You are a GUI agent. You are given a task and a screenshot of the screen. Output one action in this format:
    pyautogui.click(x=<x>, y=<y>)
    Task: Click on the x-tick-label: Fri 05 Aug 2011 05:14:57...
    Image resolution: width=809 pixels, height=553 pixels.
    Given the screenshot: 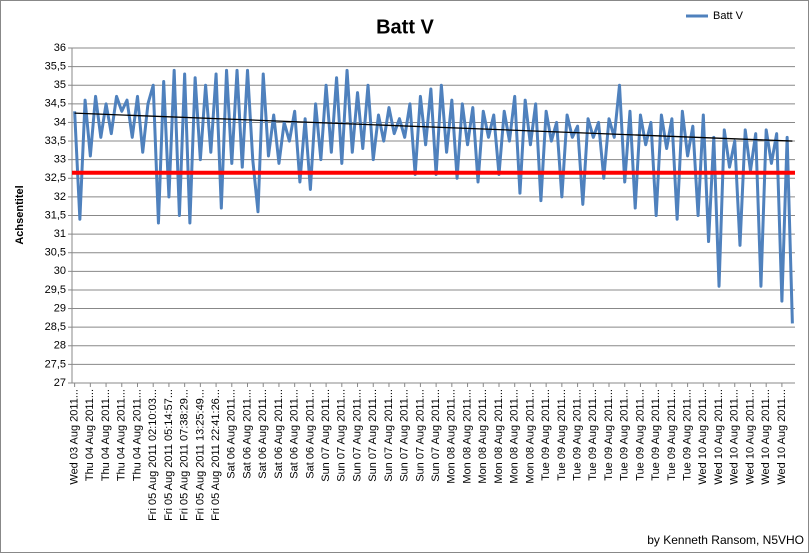 What is the action you would take?
    pyautogui.click(x=169, y=455)
    